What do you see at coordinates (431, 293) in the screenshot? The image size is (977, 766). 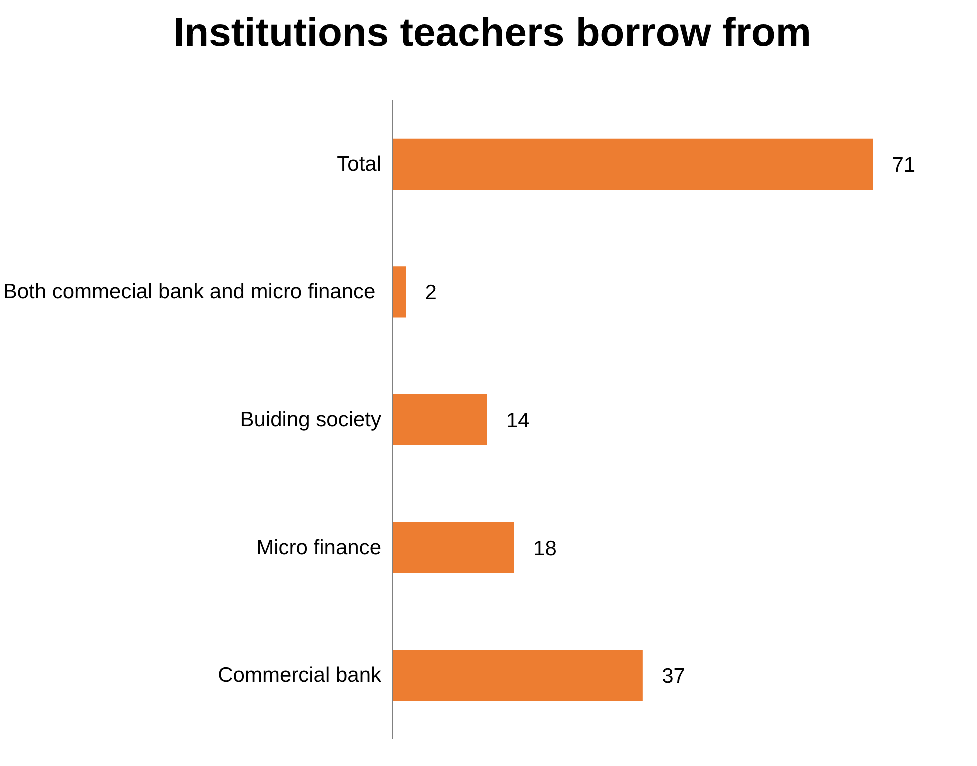 I see `data-label: 2` at bounding box center [431, 293].